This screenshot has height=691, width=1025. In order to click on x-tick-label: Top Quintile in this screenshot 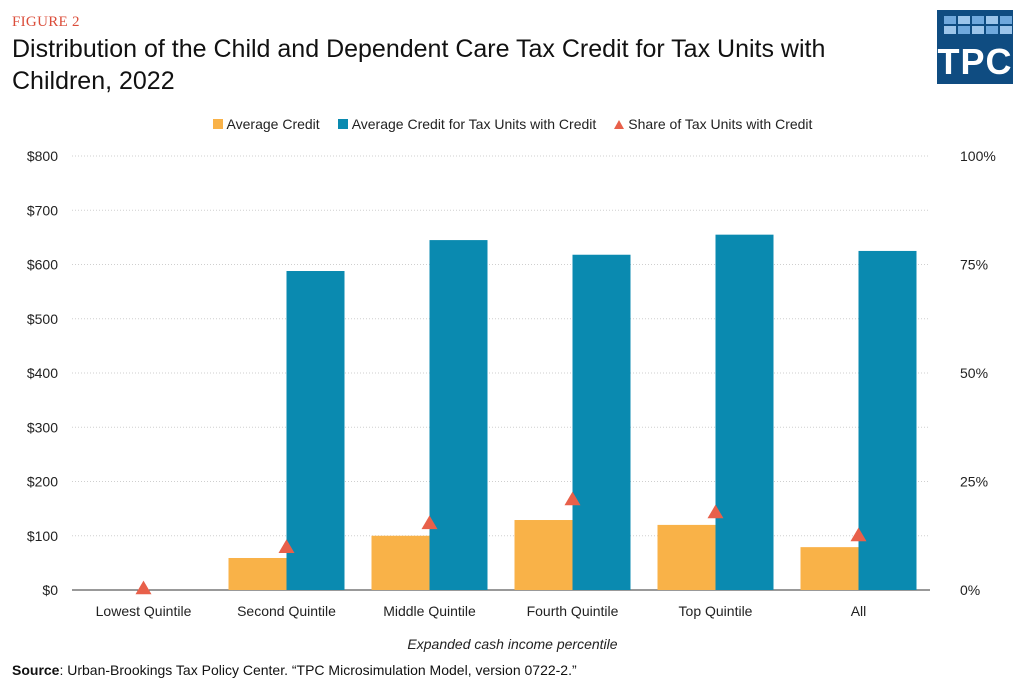, I will do `click(716, 611)`.